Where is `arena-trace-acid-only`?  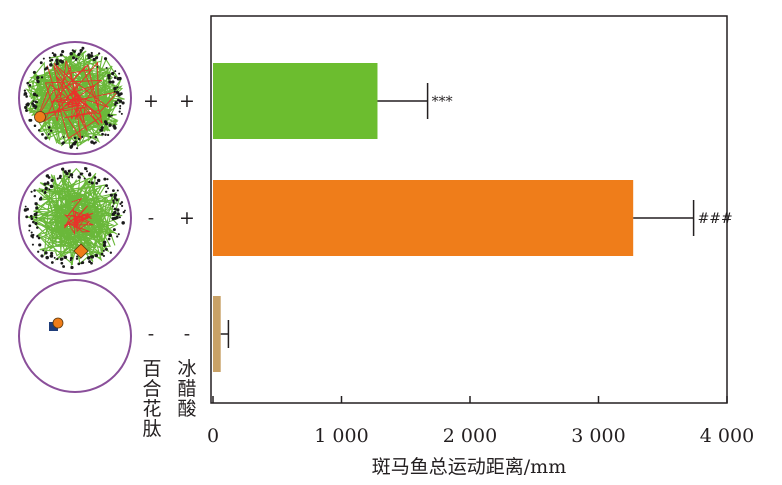 arena-trace-acid-only is located at coordinates (75, 218).